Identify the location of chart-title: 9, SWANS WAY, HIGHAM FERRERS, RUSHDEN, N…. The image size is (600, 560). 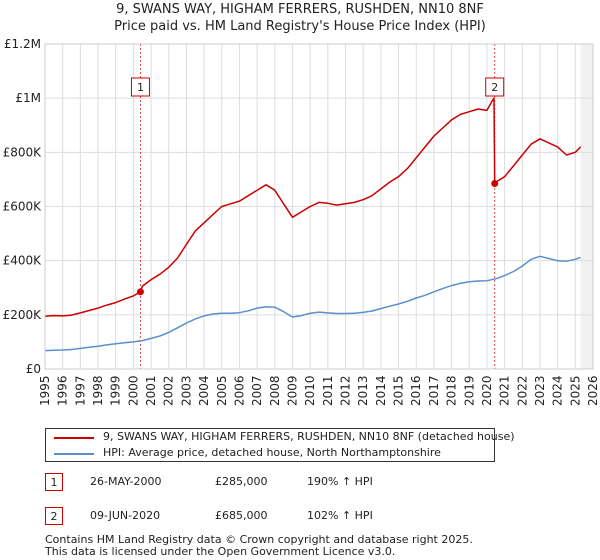
(300, 9).